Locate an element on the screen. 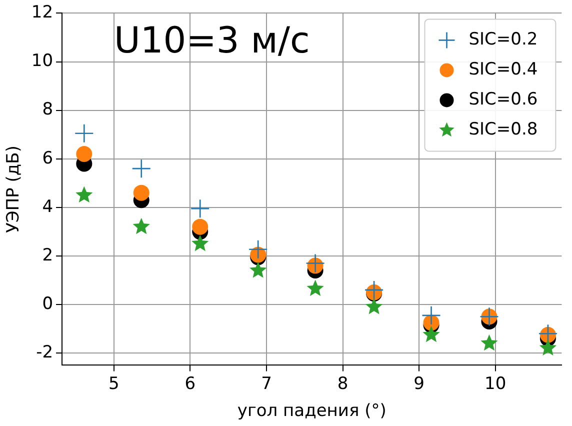 This screenshot has width=572, height=426. y-tick-label: 10 is located at coordinates (42, 61).